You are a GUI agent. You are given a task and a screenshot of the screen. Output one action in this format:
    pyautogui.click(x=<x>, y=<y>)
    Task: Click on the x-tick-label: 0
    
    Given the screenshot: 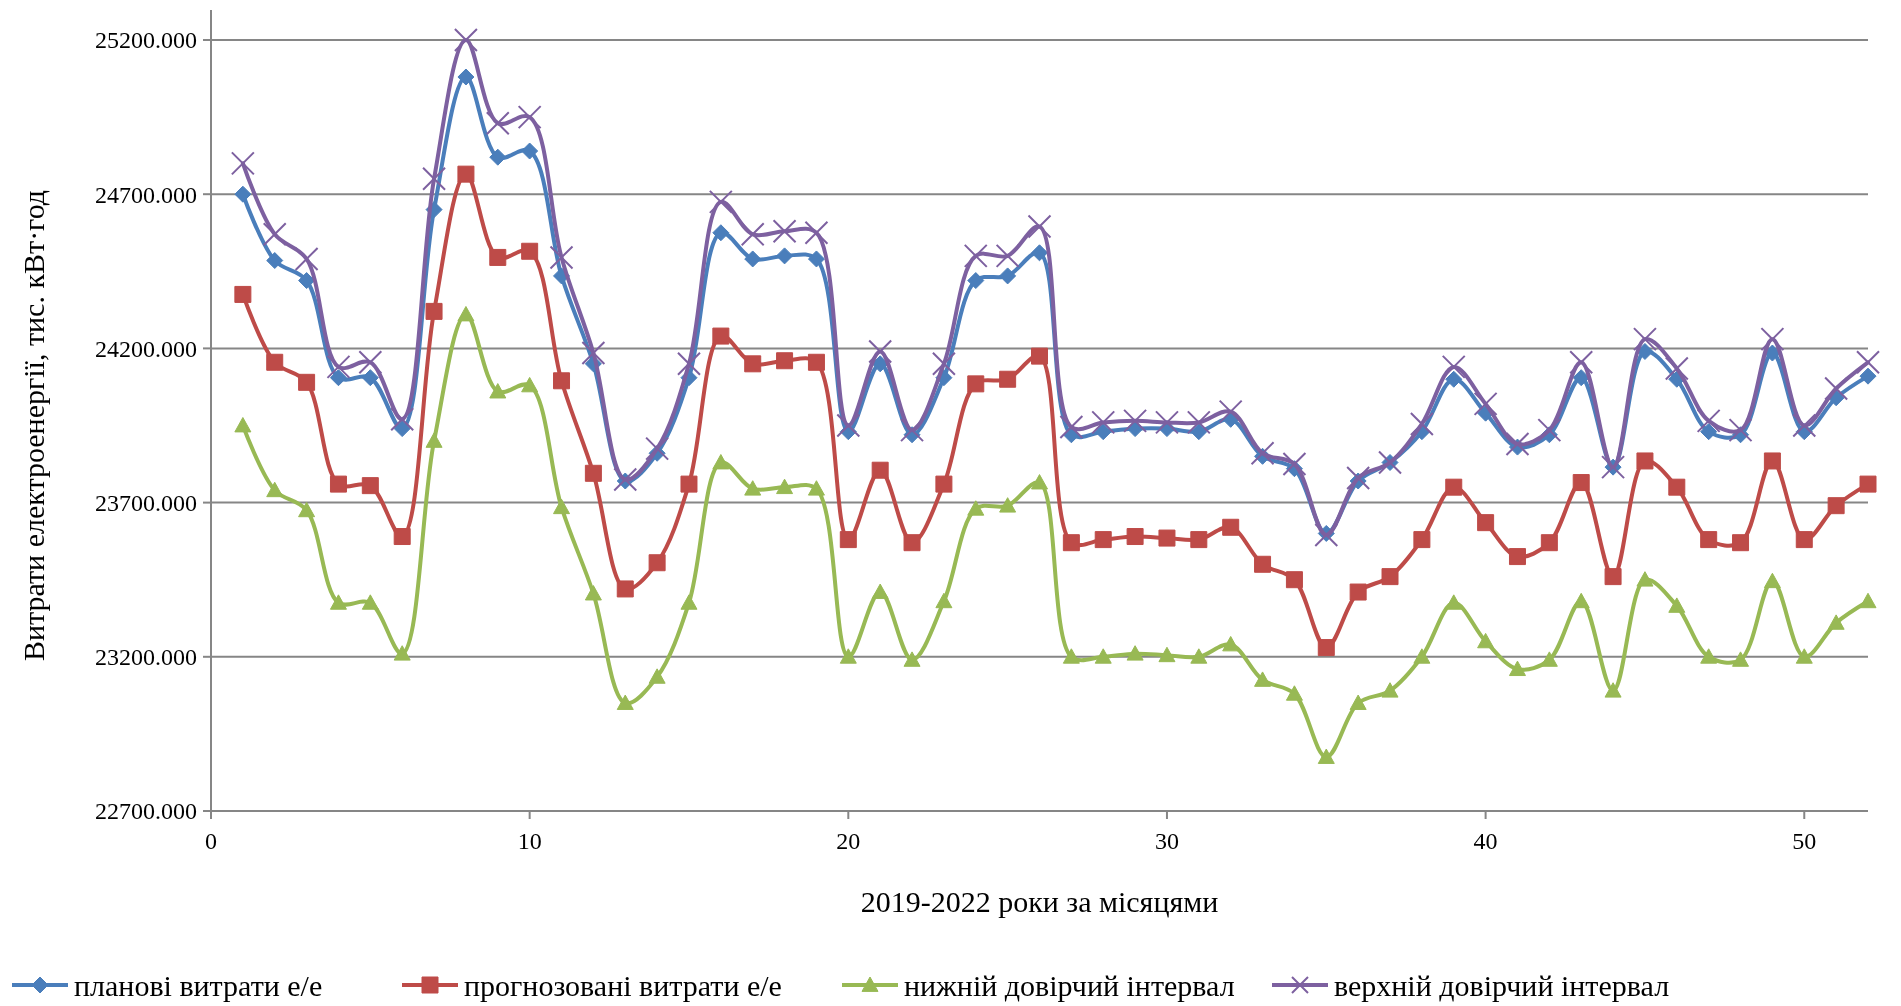 What is the action you would take?
    pyautogui.click(x=211, y=841)
    